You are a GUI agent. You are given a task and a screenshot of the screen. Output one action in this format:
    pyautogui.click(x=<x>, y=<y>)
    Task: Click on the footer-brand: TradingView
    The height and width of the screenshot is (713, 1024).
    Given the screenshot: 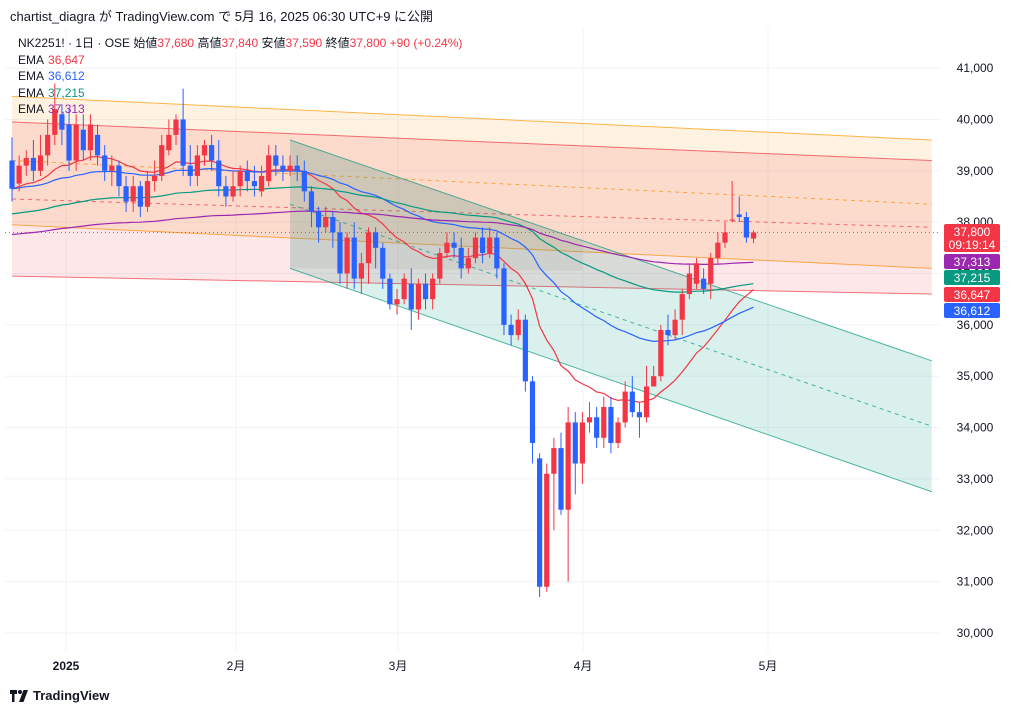 What is the action you would take?
    pyautogui.click(x=59, y=695)
    